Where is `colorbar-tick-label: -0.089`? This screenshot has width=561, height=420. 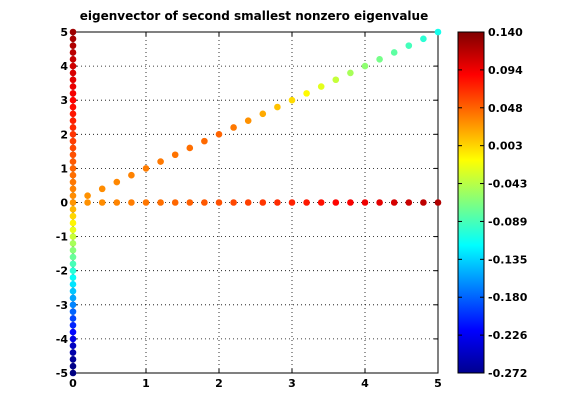 colorbar-tick-label: -0.089 is located at coordinates (507, 221).